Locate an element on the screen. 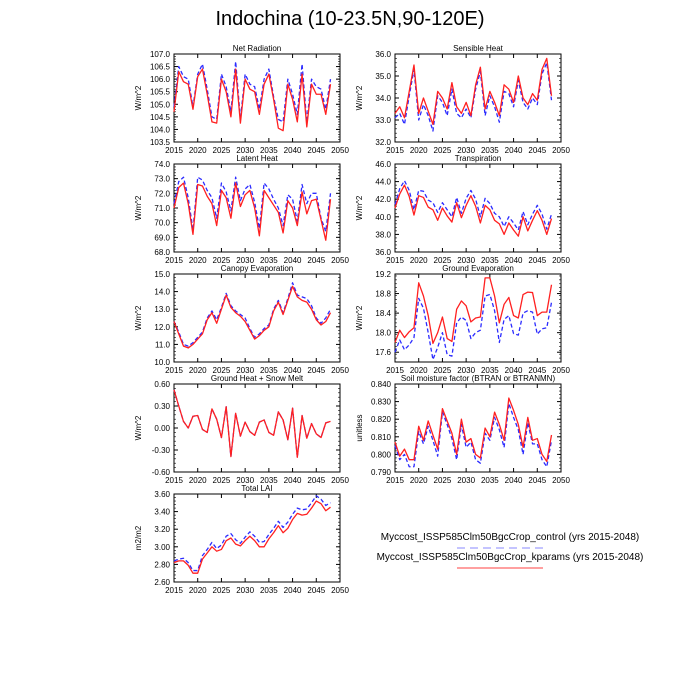 The image size is (700, 700). y-tick-label: -0.30 is located at coordinates (161, 450).